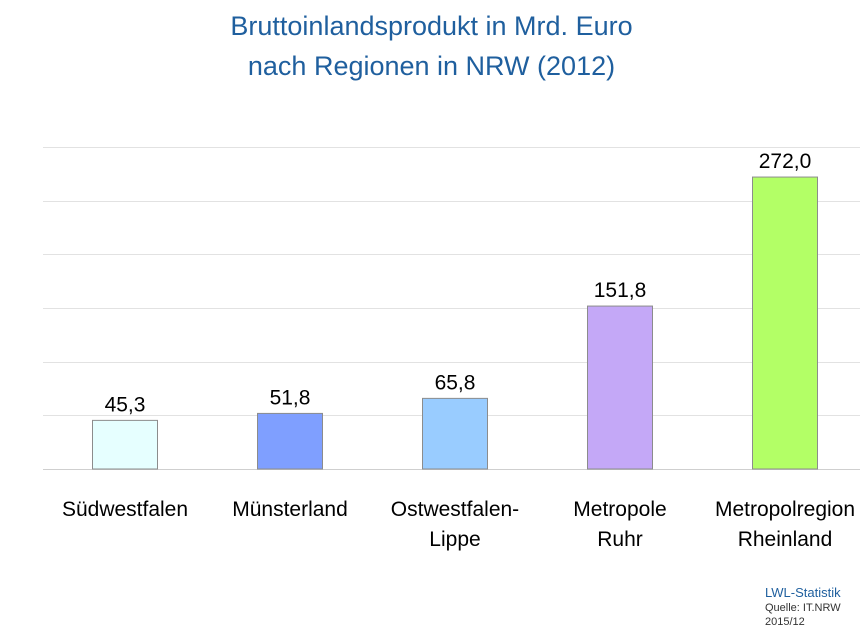 The image size is (863, 641). I want to click on footer-org: LWL-Statistik, so click(803, 592).